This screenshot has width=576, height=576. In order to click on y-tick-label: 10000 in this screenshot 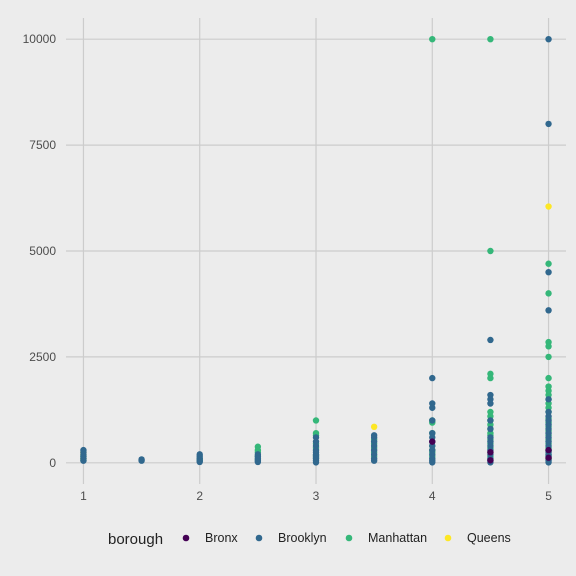, I will do `click(40, 39)`.